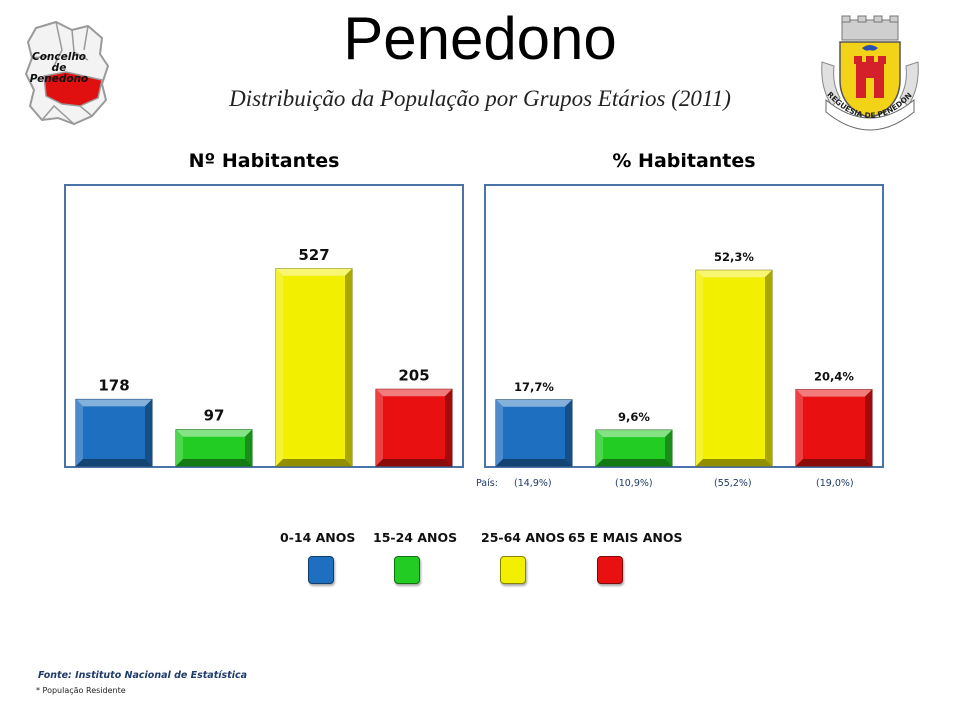 This screenshot has width=960, height=720. Describe the element at coordinates (610, 570) in the screenshot. I see `legend-swatch-65-plus` at that location.